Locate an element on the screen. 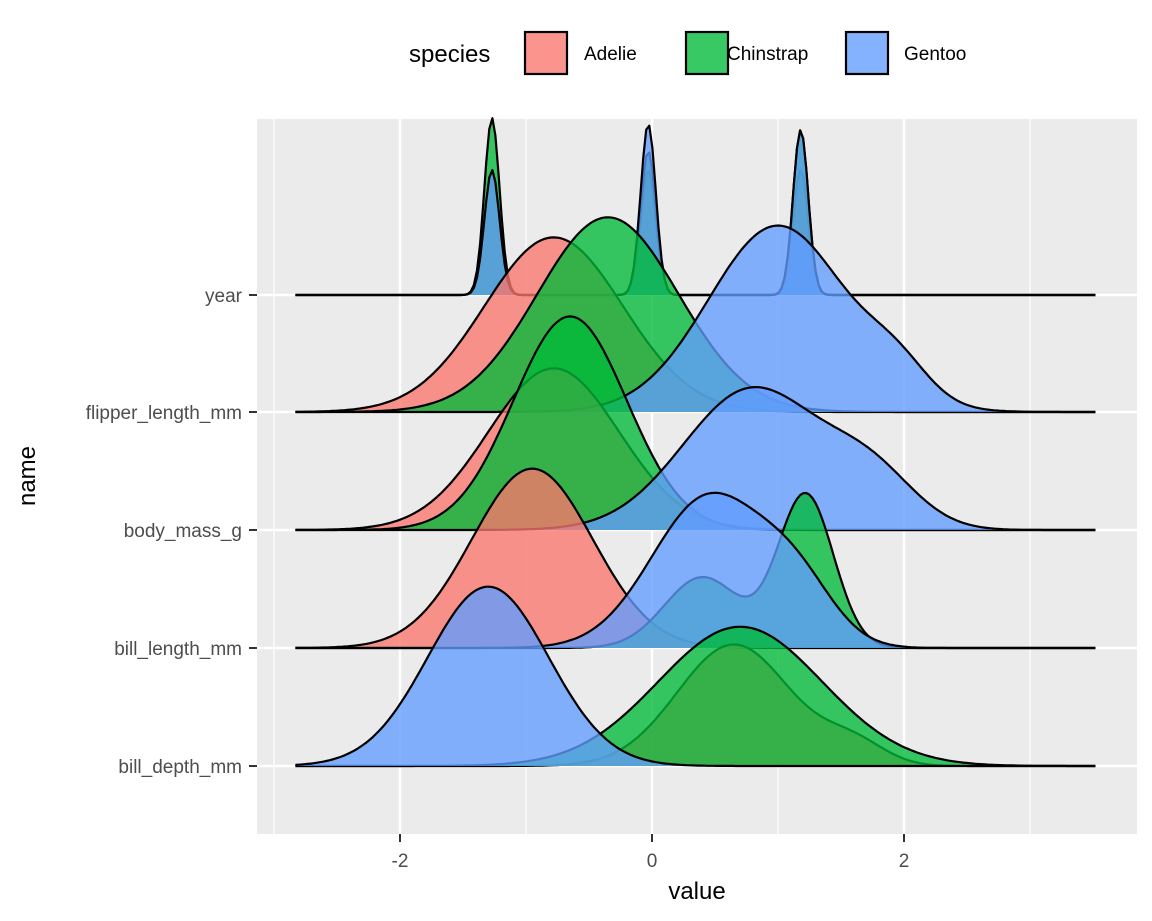  x-axis-title: value is located at coordinates (696, 891).